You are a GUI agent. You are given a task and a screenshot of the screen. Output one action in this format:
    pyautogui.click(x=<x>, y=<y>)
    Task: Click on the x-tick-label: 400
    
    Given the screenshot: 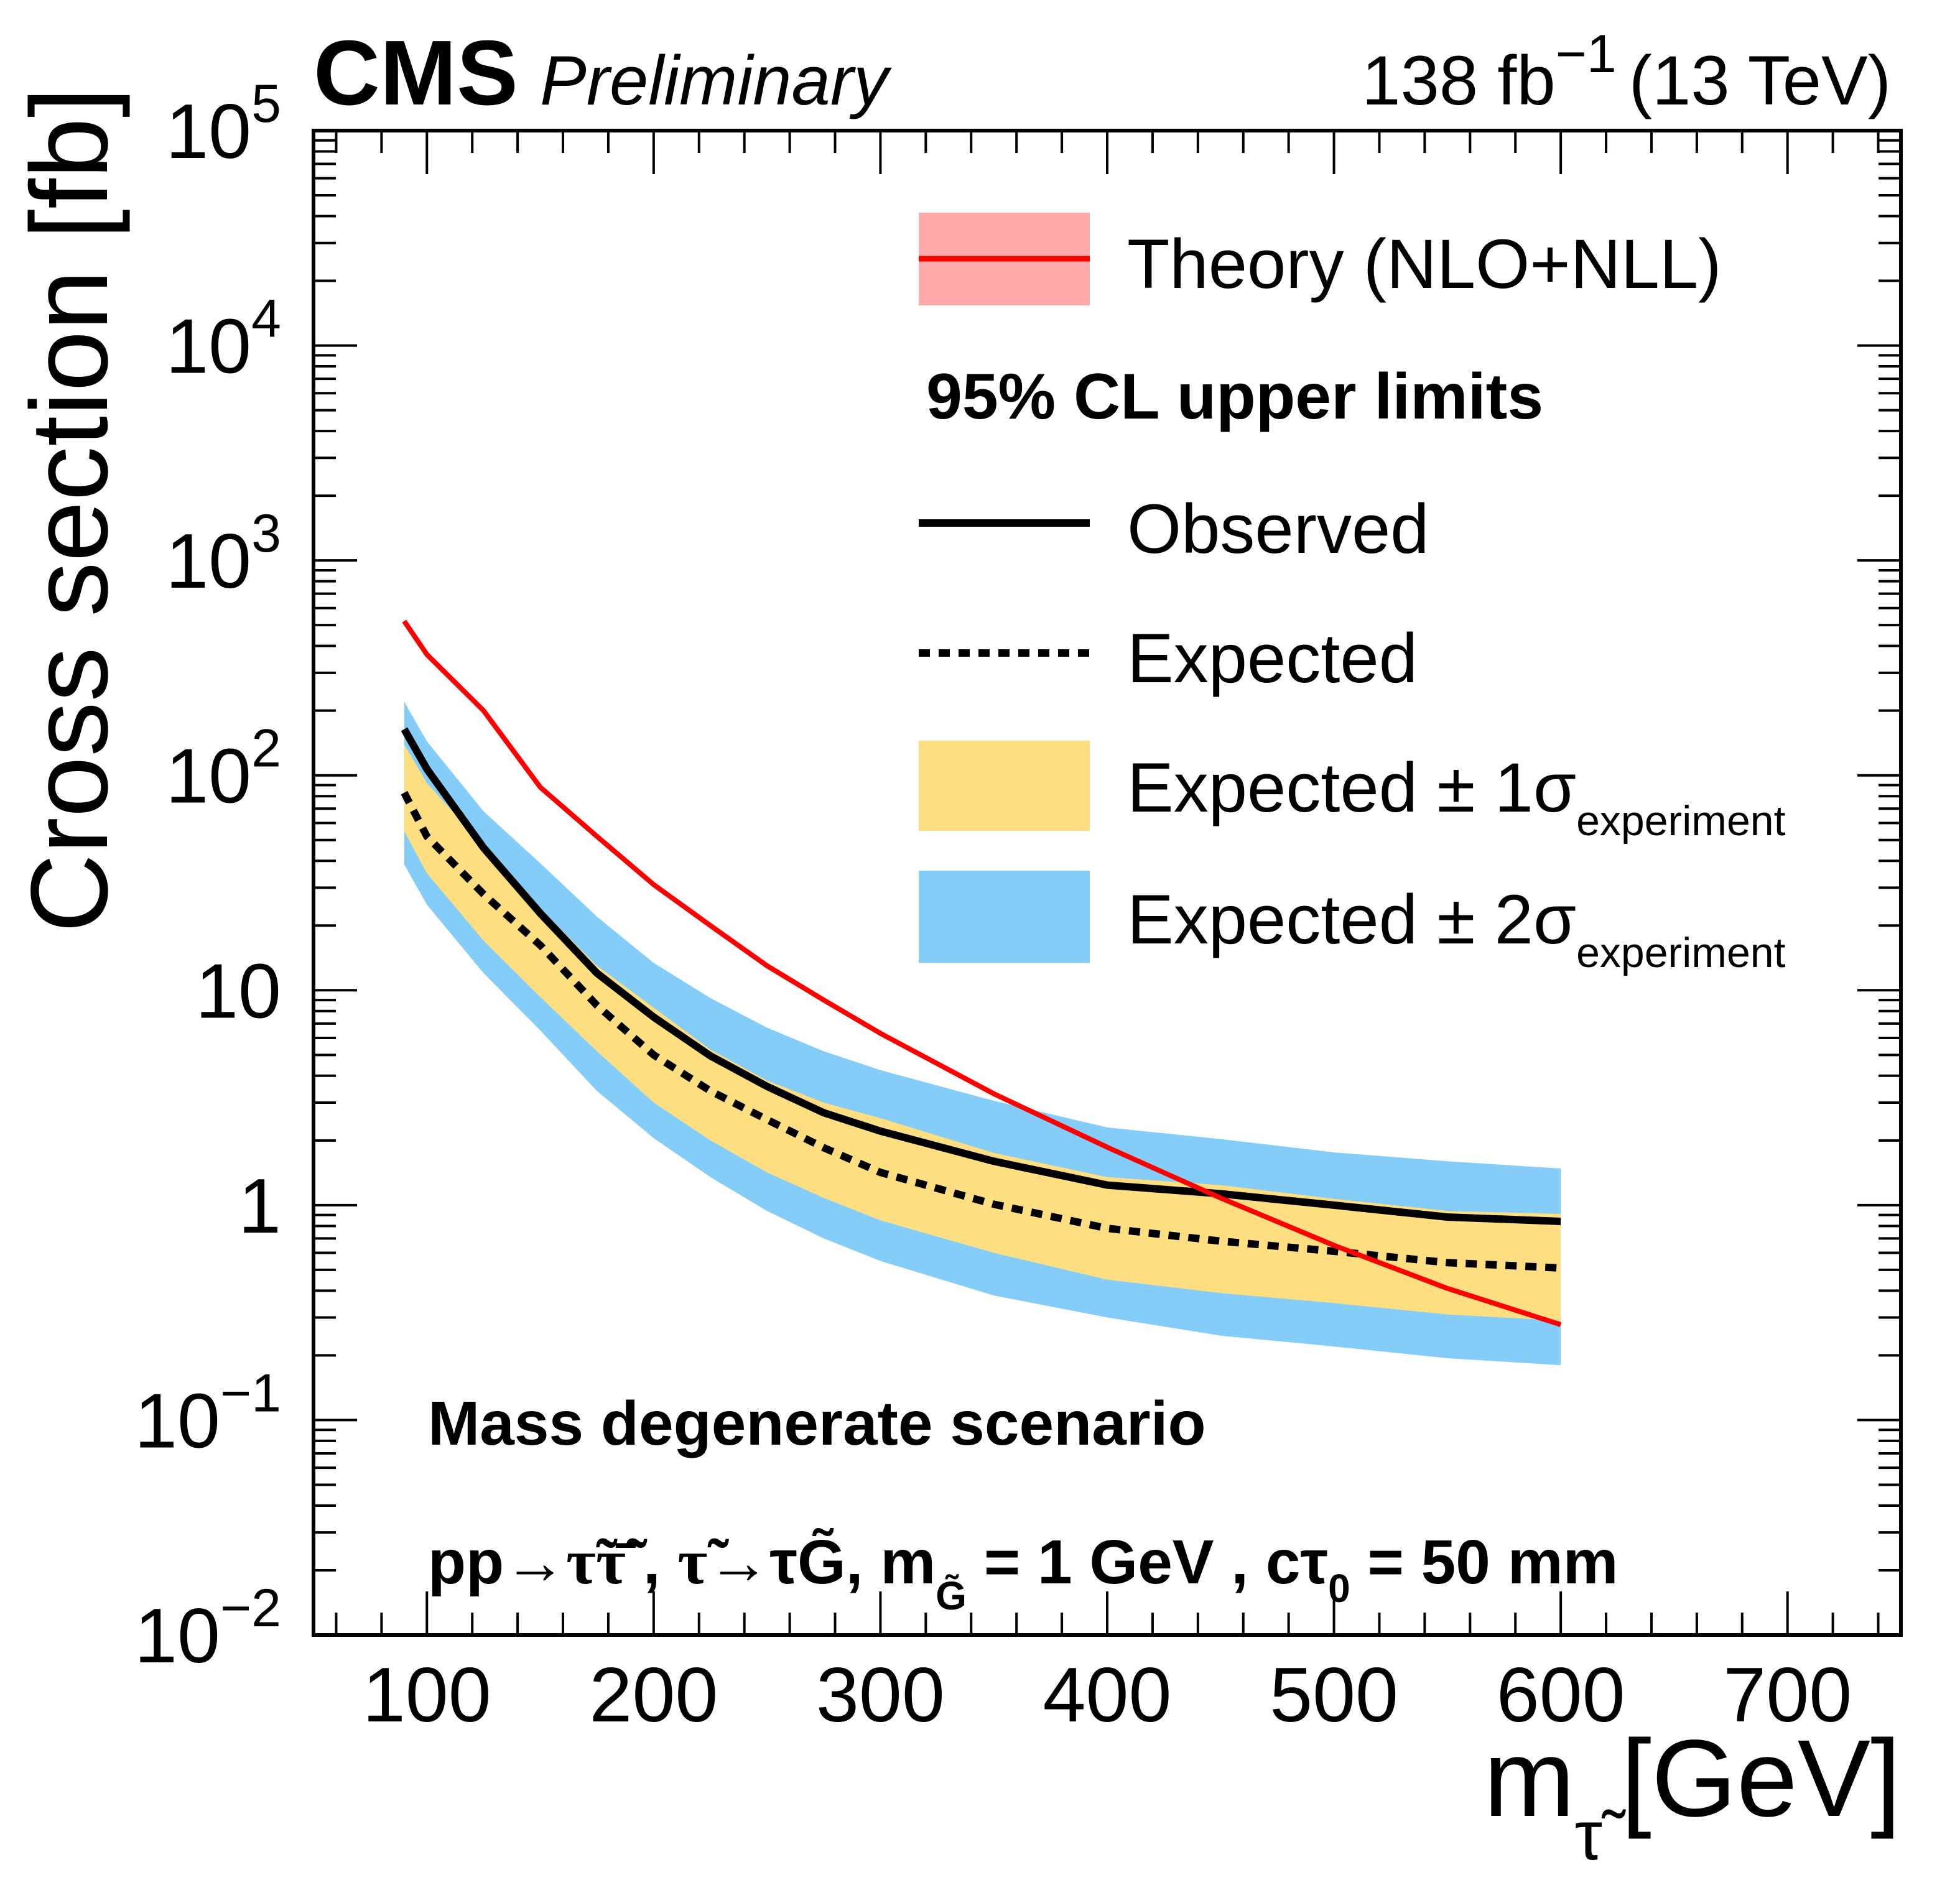 What is the action you would take?
    pyautogui.click(x=1107, y=1695)
    